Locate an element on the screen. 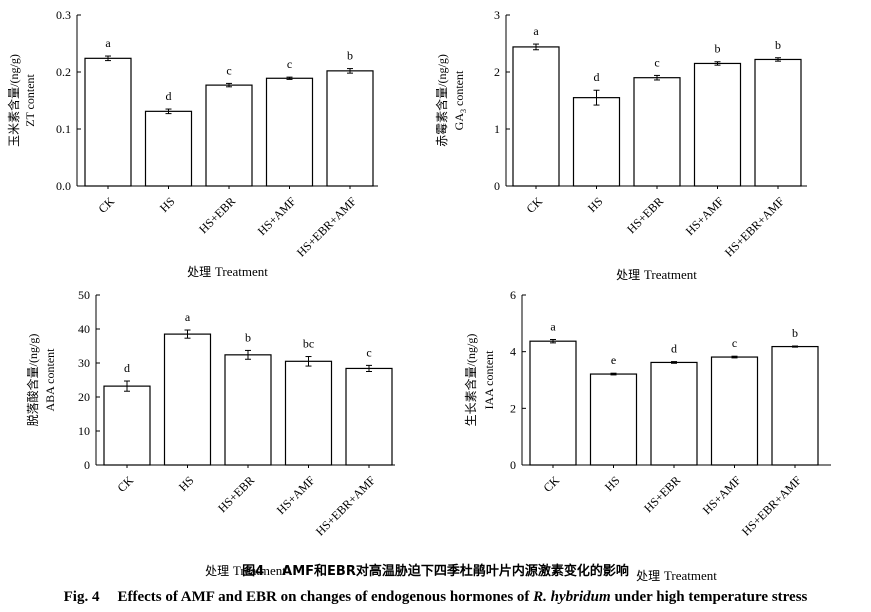  y-tick-label: 20 is located at coordinates (84, 397).